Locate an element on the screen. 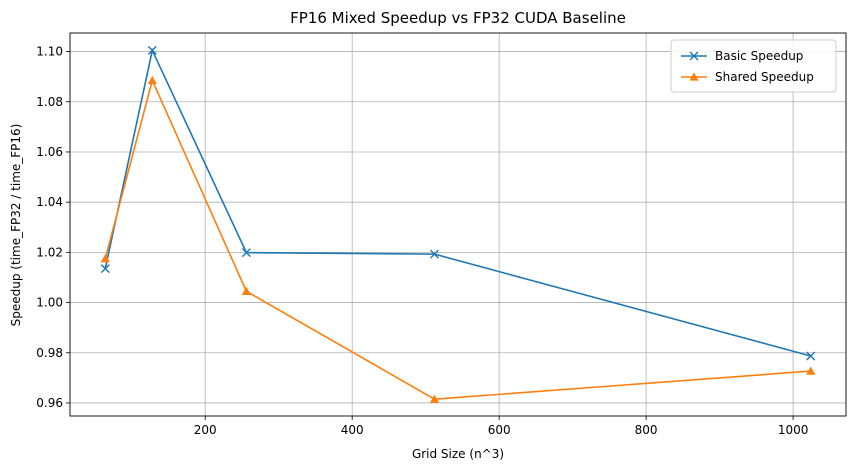 The width and height of the screenshot is (855, 470). y-tick-label: 0.98 is located at coordinates (49, 353).